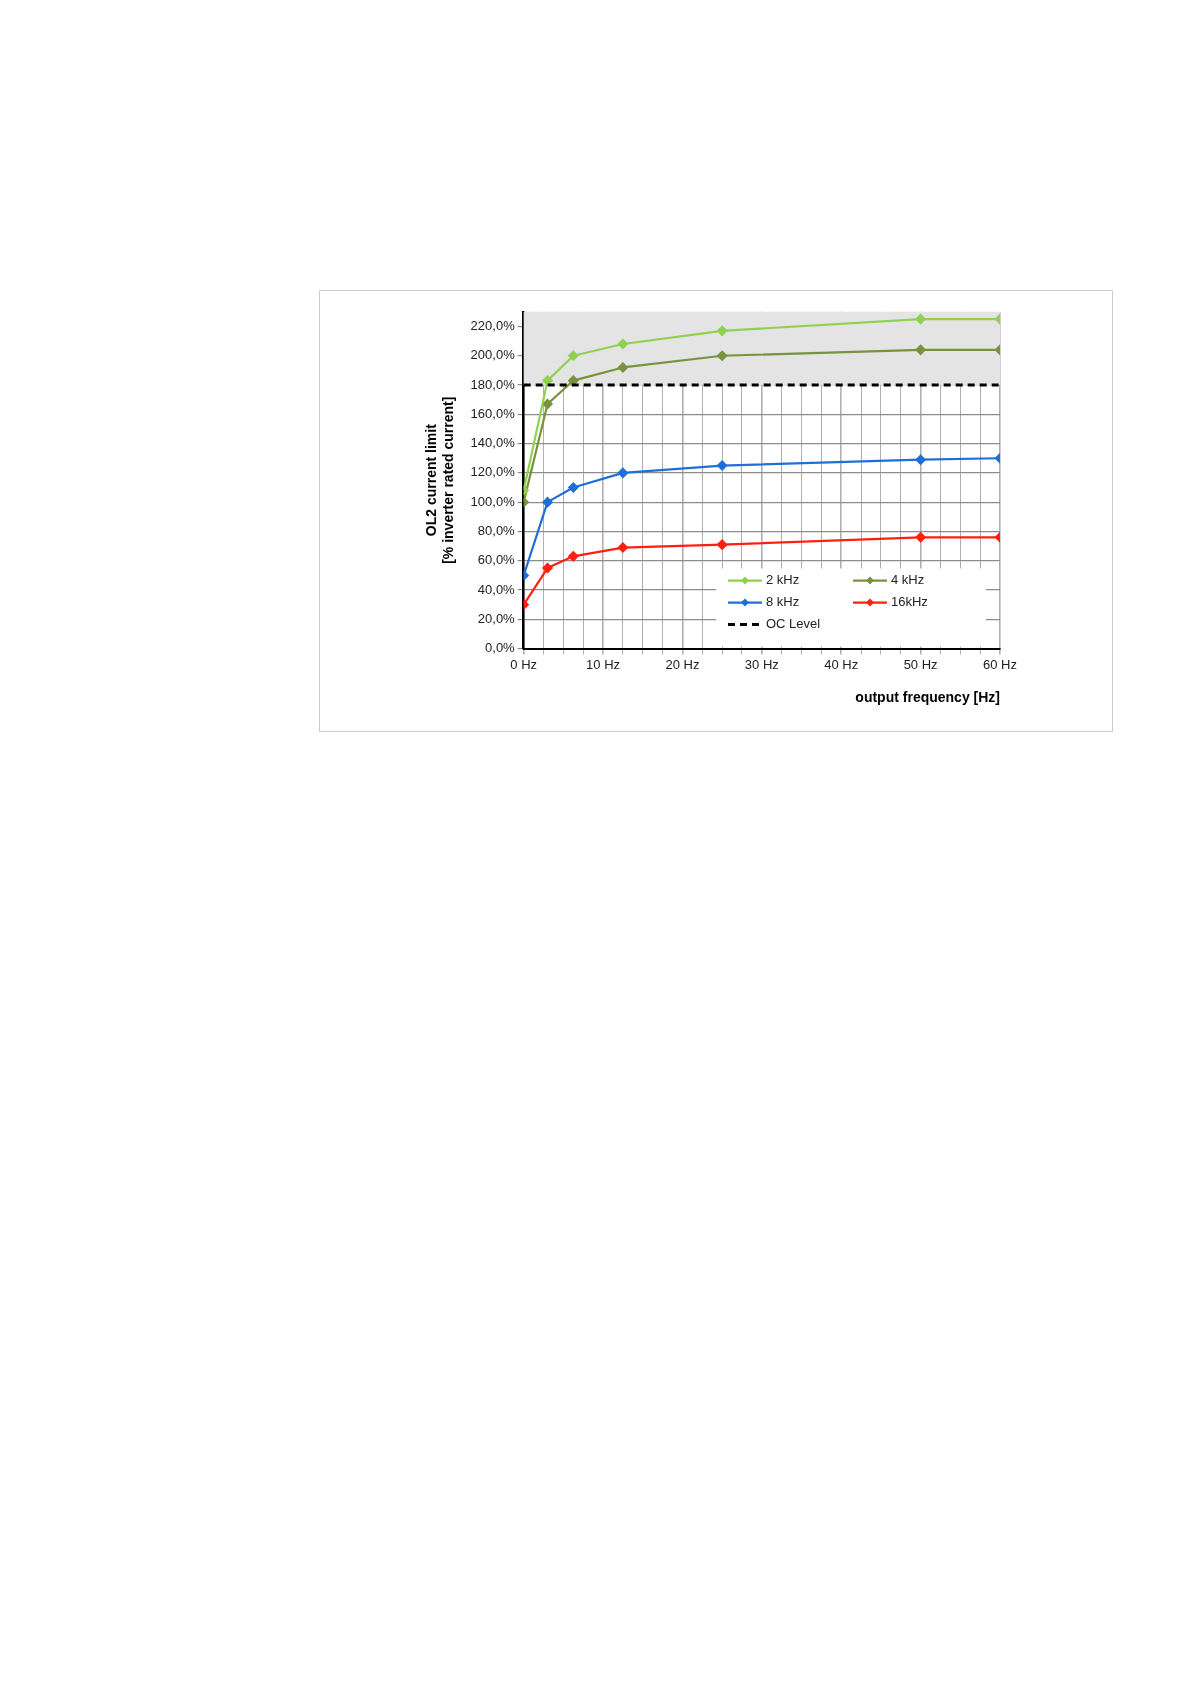  I want to click on y-tick-label: 140,0%, so click(493, 443).